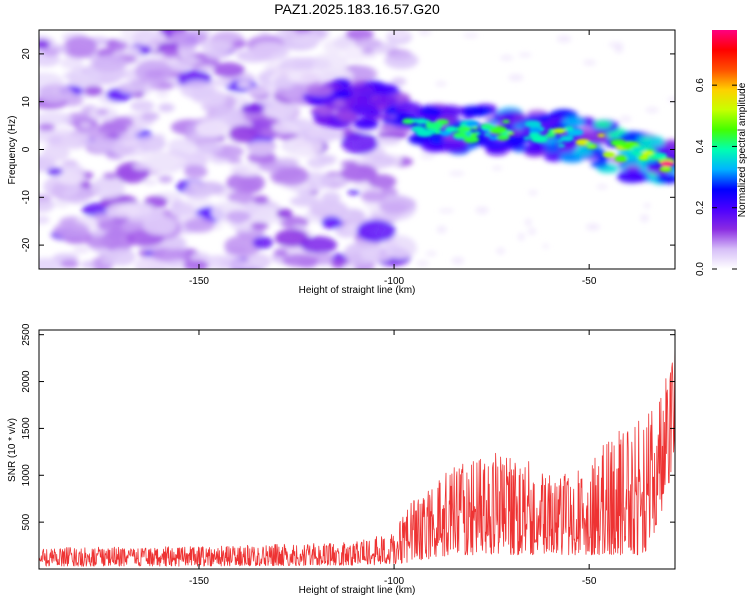 This screenshot has width=750, height=605. I want to click on spectrogram-y-tick-label: -10, so click(26, 197).